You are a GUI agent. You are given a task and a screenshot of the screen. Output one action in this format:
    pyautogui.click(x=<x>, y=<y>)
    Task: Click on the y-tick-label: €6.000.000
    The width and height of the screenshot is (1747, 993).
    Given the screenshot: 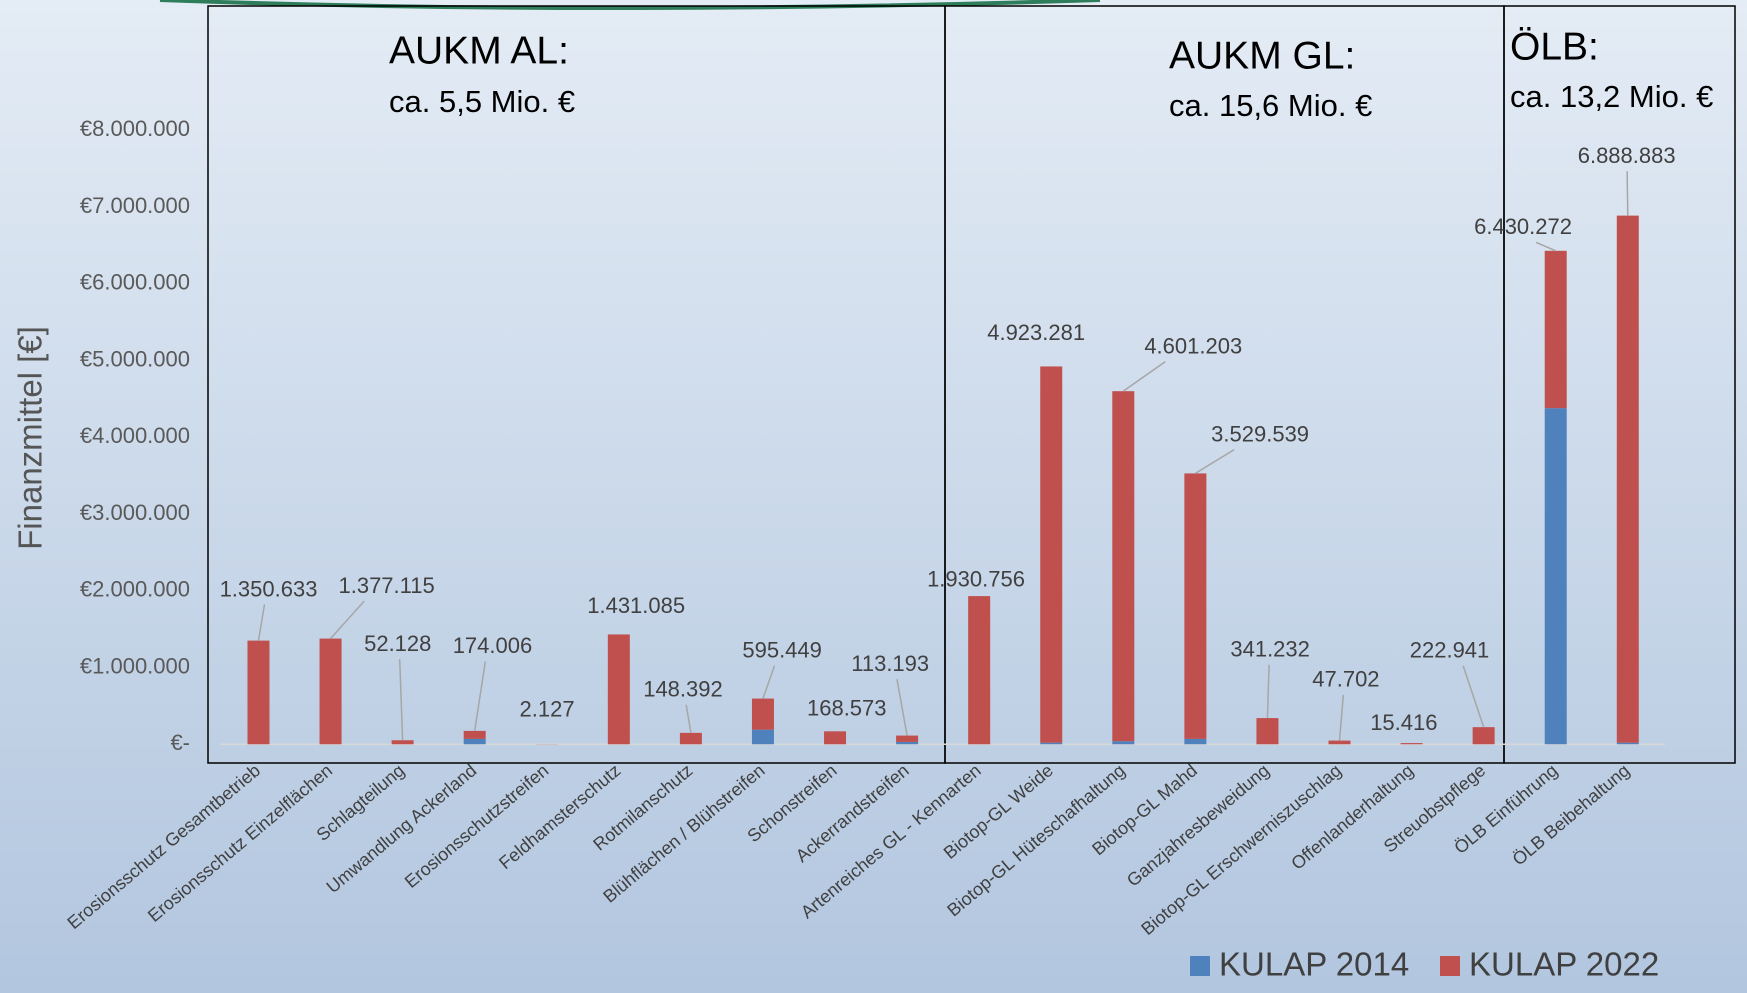 What is the action you would take?
    pyautogui.click(x=135, y=282)
    